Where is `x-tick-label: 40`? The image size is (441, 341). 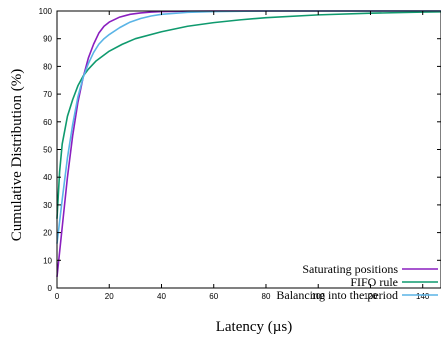
x-tick-label: 40 is located at coordinates (161, 296).